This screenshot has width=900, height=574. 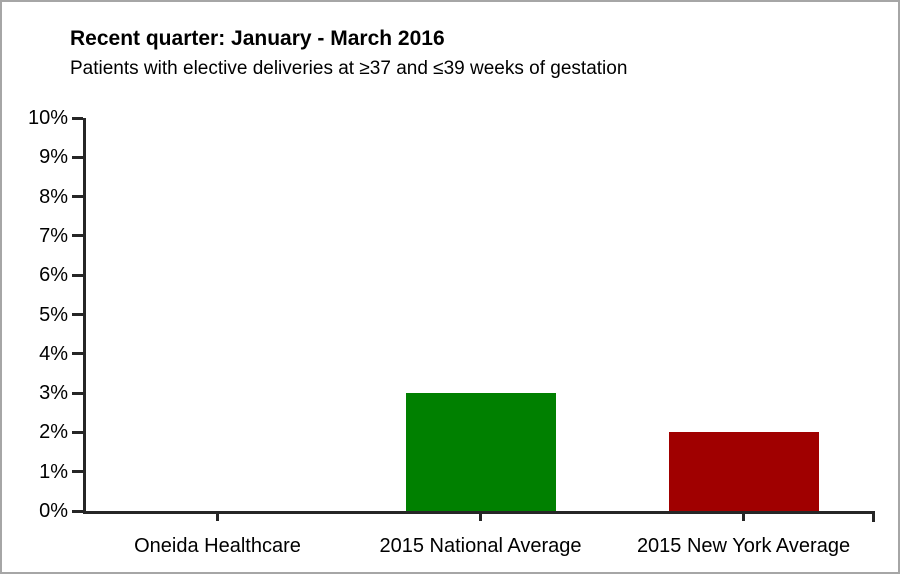 I want to click on chart-title: Recent quarter: January - March 2016, so click(x=257, y=38).